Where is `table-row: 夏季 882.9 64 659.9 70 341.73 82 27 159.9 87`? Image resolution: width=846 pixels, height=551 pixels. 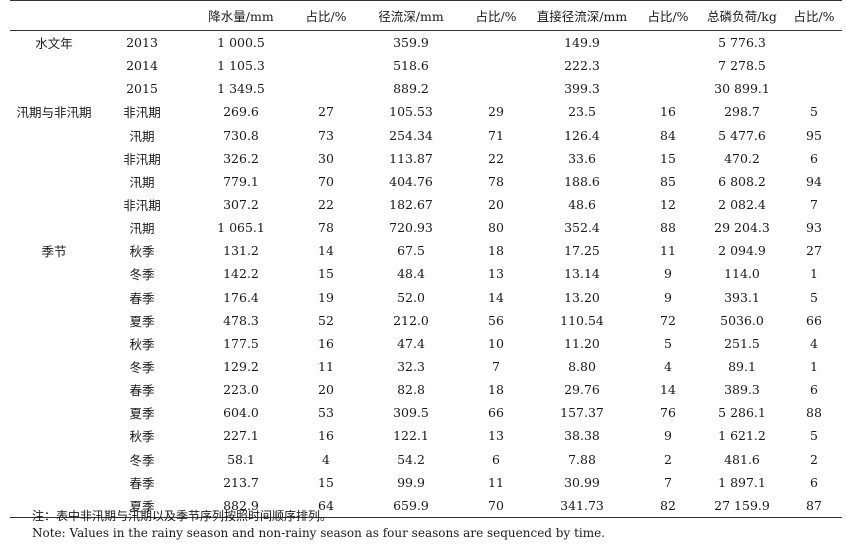 table-row: 夏季 882.9 64 659.9 70 341.73 82 27 159.9 87 is located at coordinates (426, 505).